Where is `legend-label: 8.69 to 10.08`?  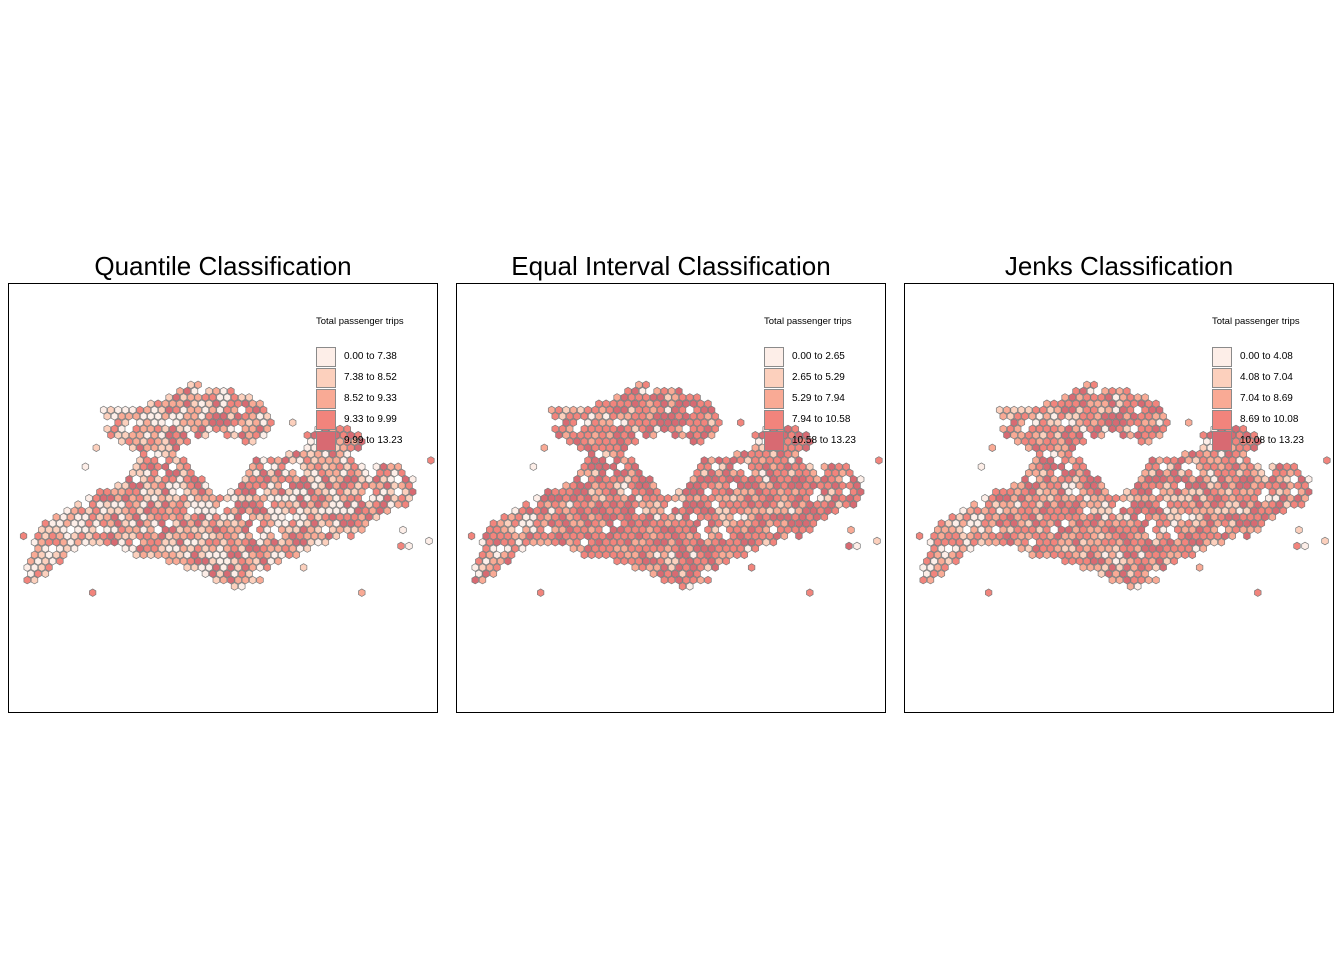 legend-label: 8.69 to 10.08 is located at coordinates (1269, 419).